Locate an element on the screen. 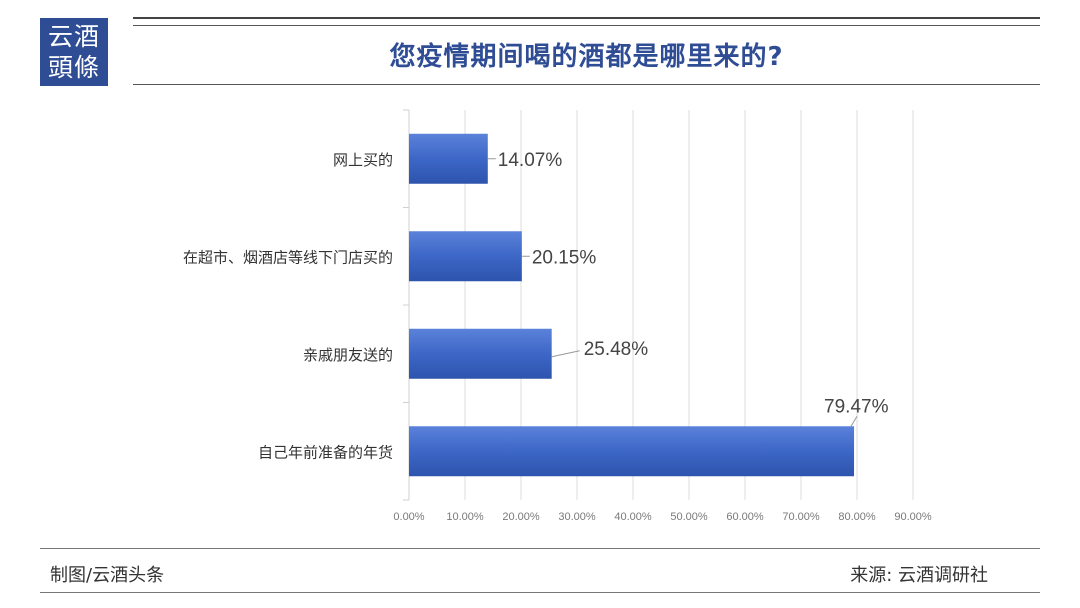  logo-line-1: 云酒 is located at coordinates (73, 36).